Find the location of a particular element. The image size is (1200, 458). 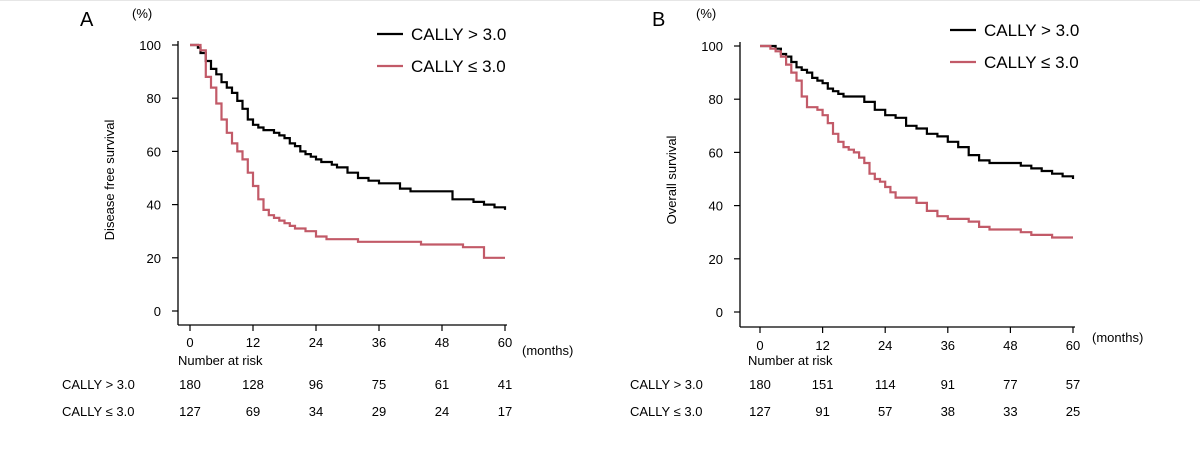

risk-value-low: 29 is located at coordinates (379, 411).